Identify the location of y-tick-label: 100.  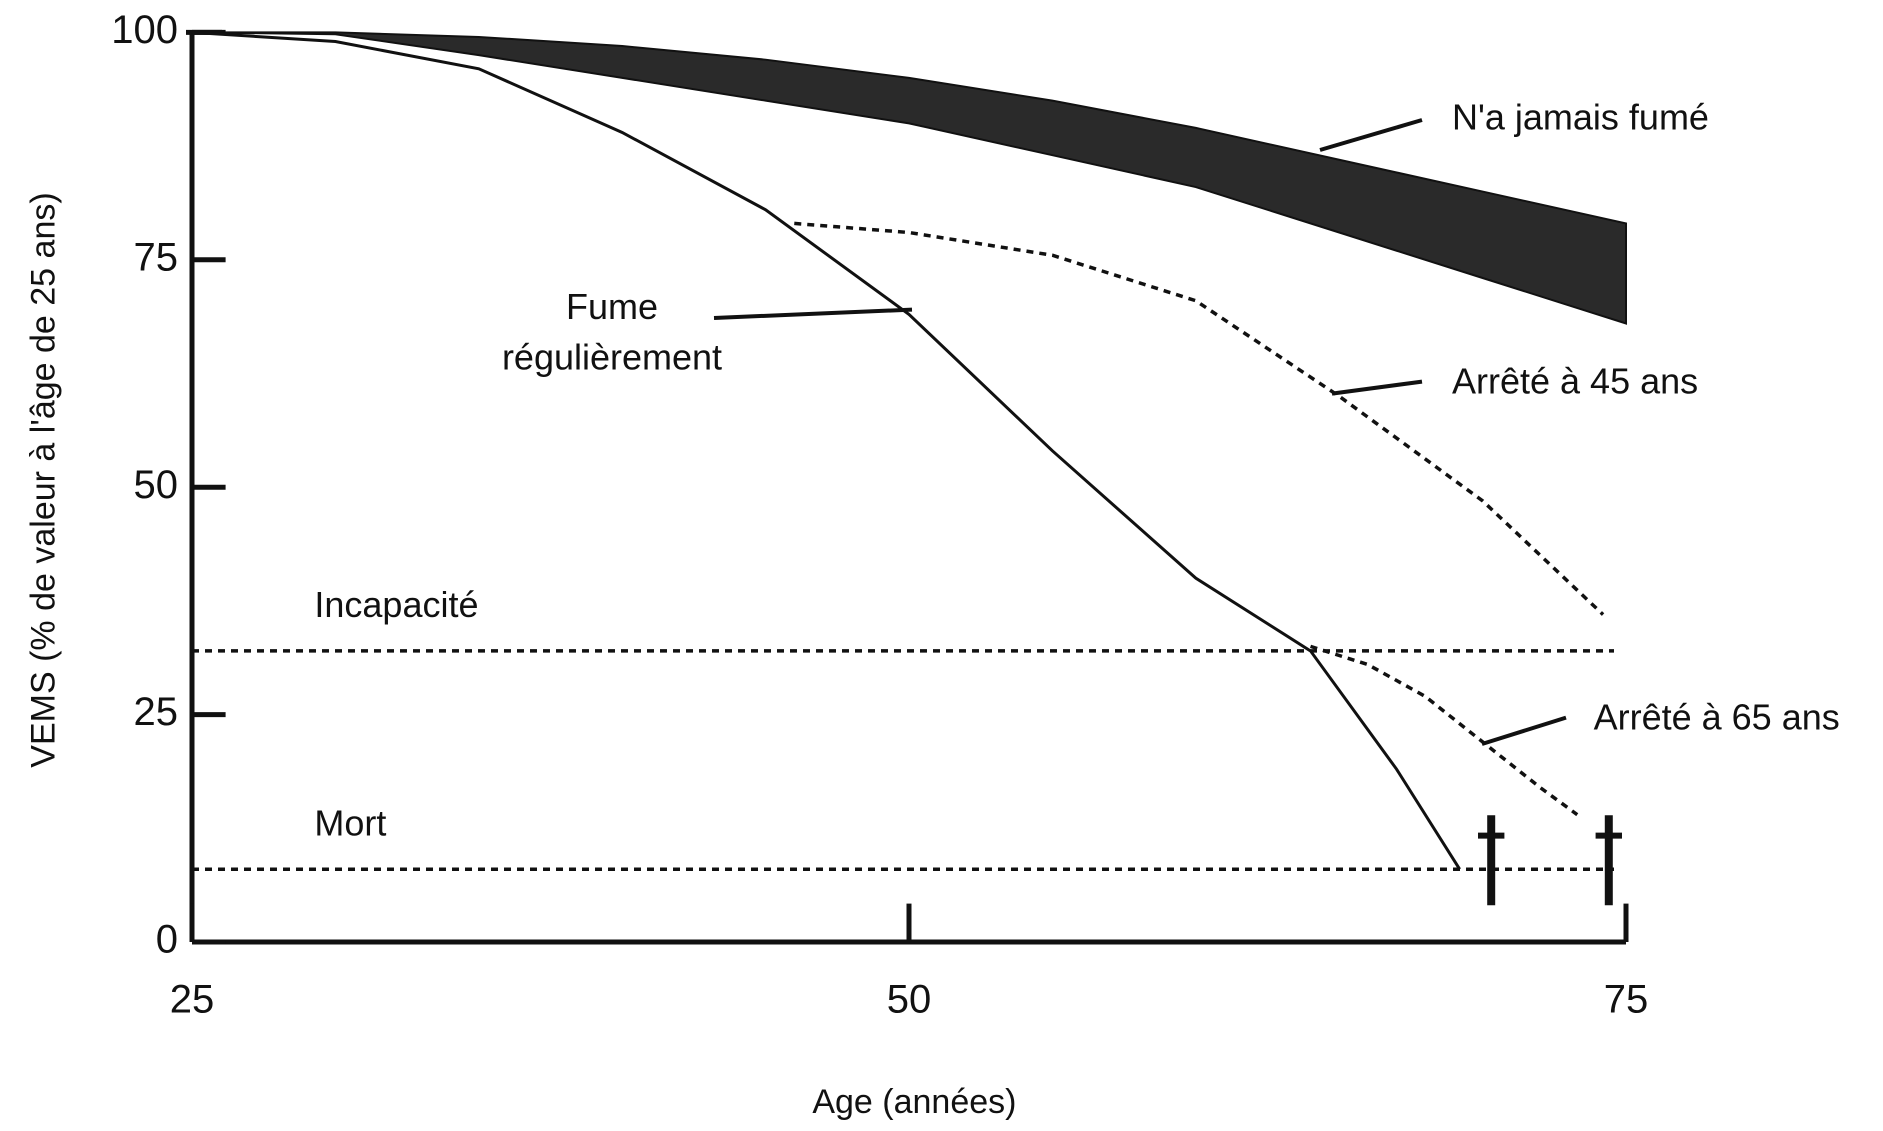
(144, 30).